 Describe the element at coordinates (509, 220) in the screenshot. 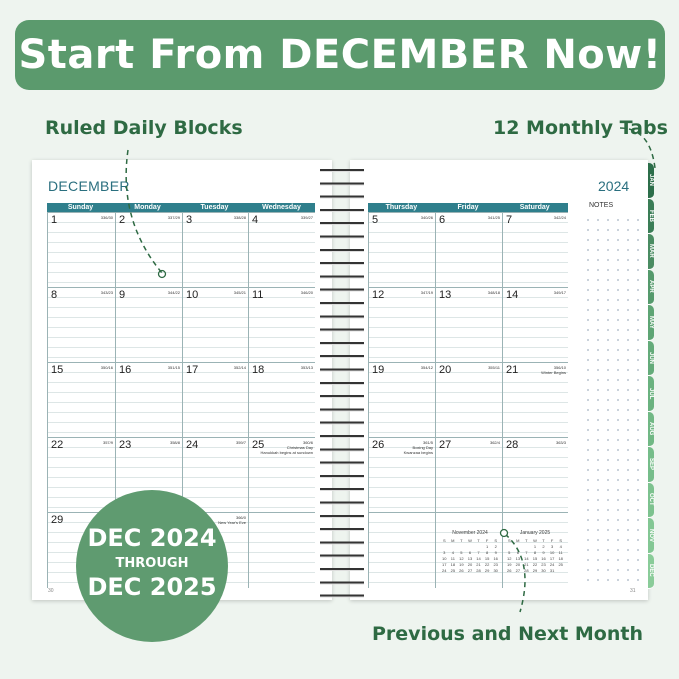

I see `day-number: 7` at that location.